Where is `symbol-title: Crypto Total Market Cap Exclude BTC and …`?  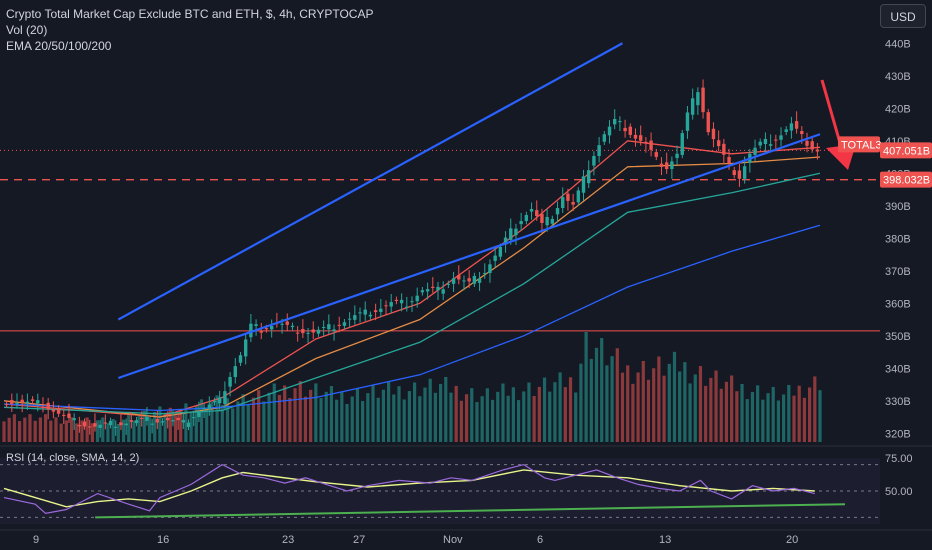 symbol-title: Crypto Total Market Cap Exclude BTC and … is located at coordinates (190, 14).